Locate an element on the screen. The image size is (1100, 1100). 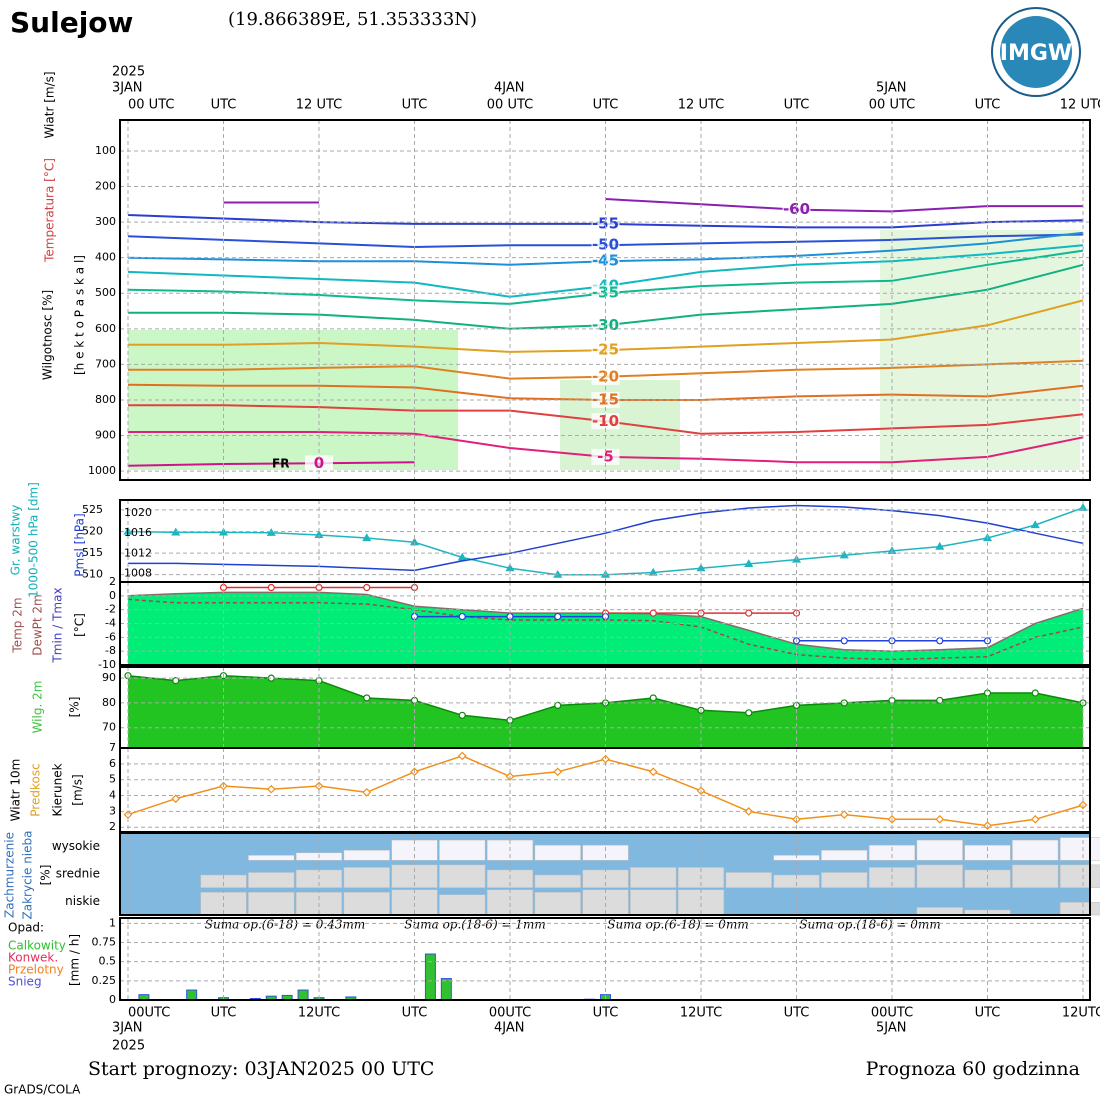
panel-label: Gr. warstwy is located at coordinates (16, 540).